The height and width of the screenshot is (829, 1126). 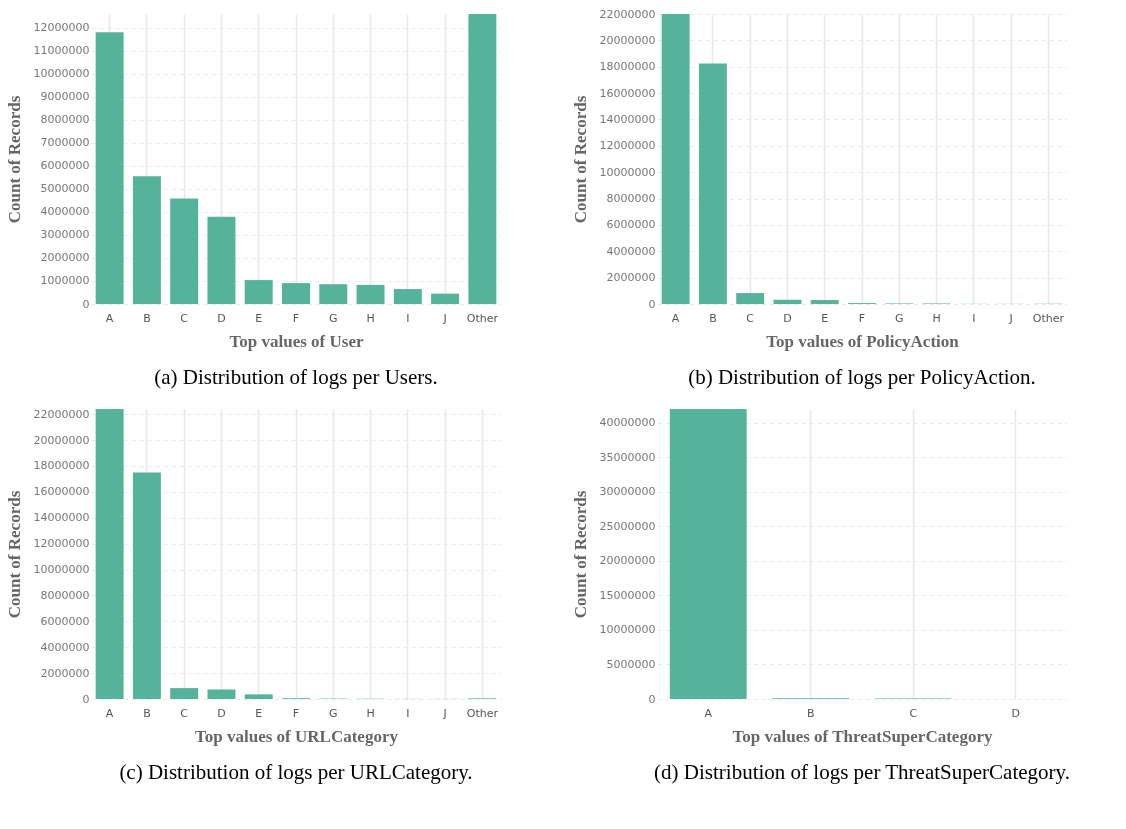 What do you see at coordinates (296, 341) in the screenshot?
I see `x-axis-title: Top values of User` at bounding box center [296, 341].